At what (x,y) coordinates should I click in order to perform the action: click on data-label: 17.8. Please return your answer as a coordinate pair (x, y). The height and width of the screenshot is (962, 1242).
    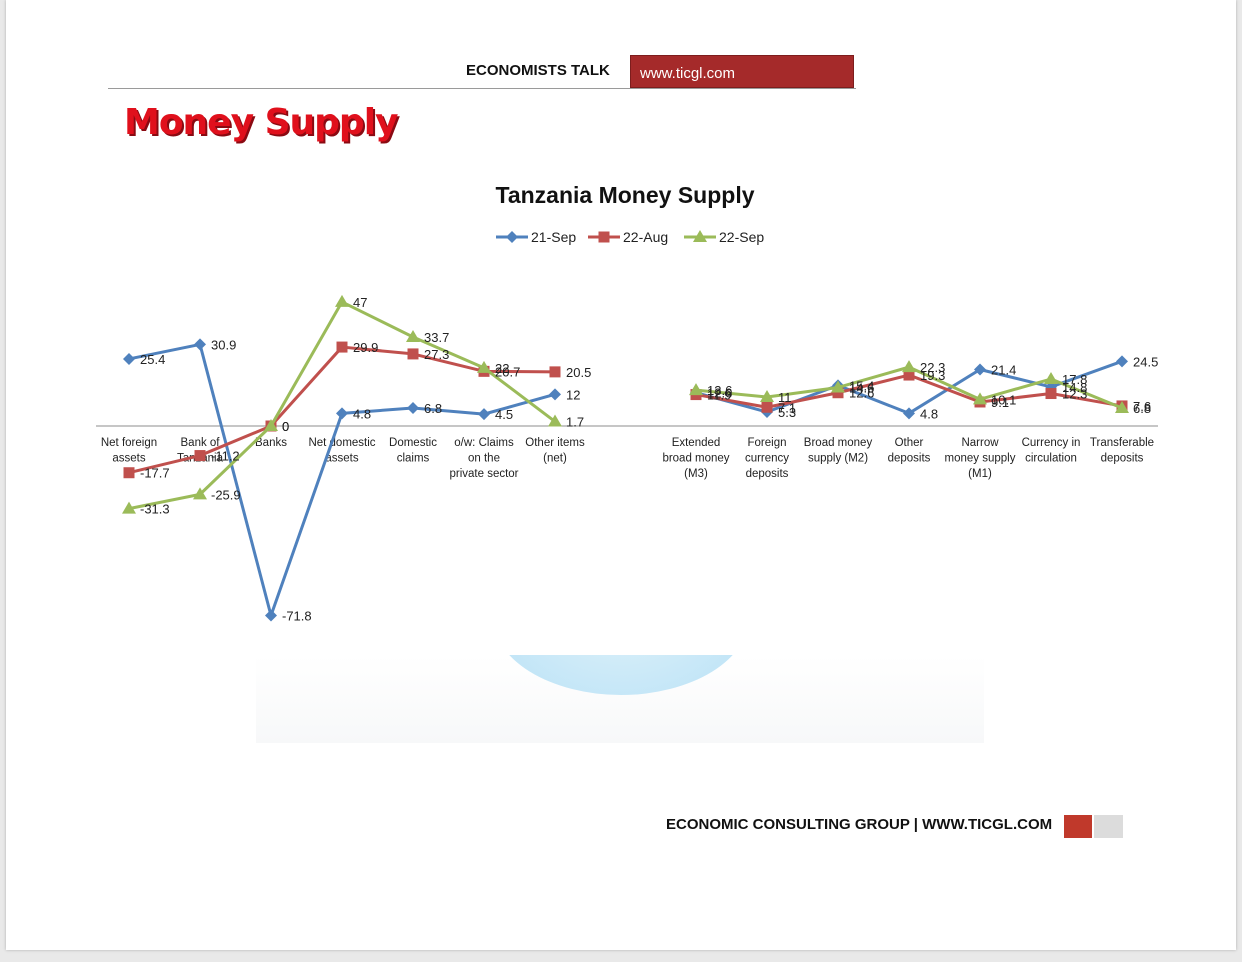
    Looking at the image, I should click on (1074, 379).